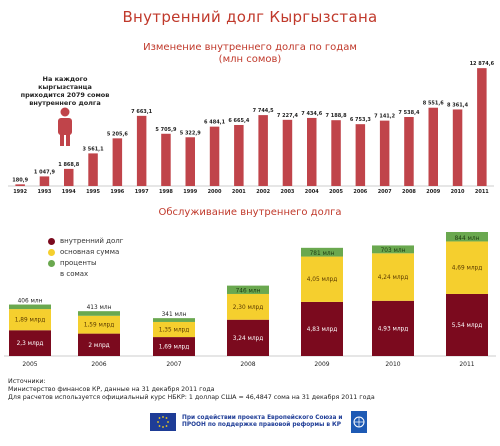  What do you see at coordinates (467, 239) in the screenshot?
I see `chart2-segment-label: 844 млн` at bounding box center [467, 239].